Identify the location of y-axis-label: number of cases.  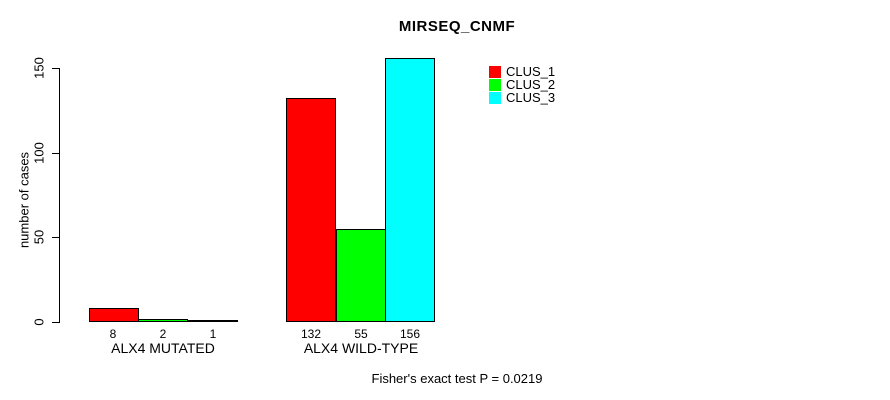
(24, 200).